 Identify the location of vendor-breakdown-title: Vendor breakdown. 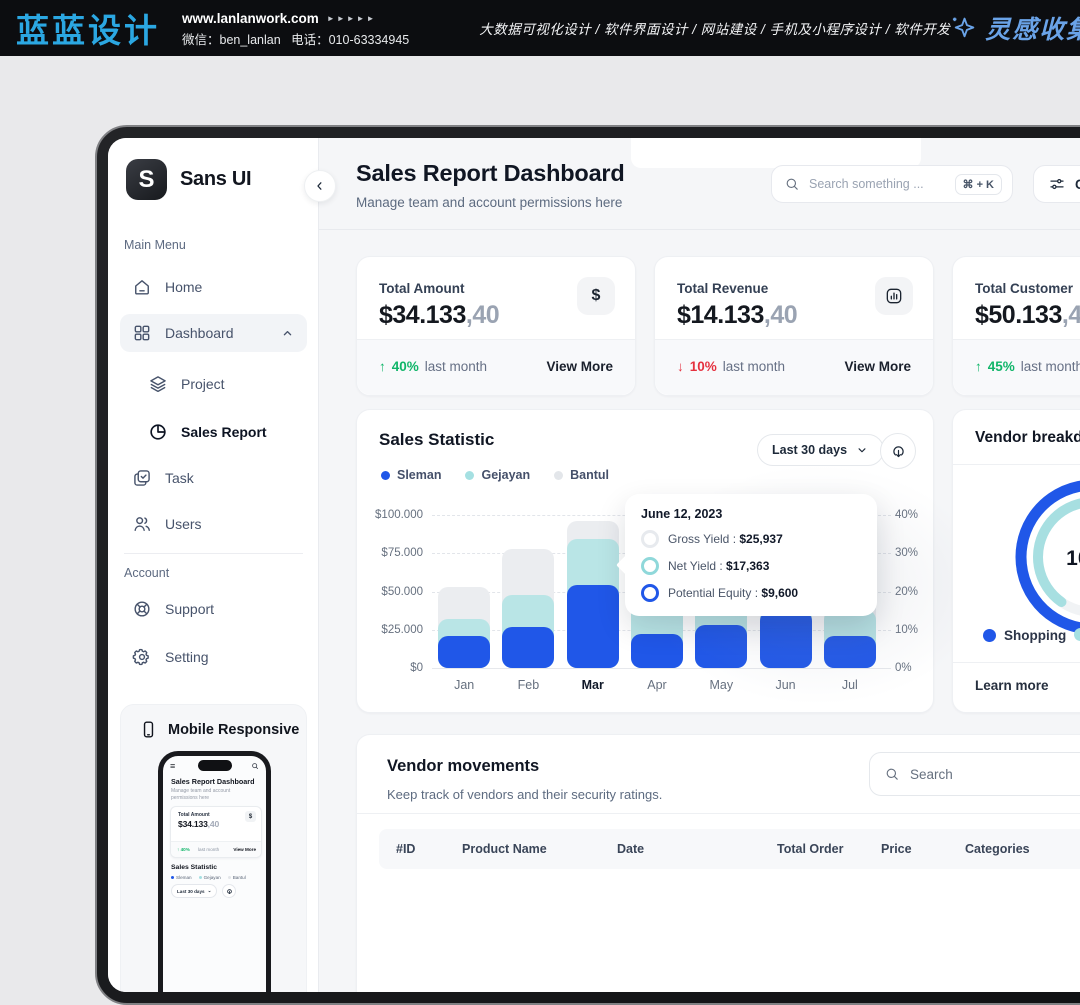
(1027, 437).